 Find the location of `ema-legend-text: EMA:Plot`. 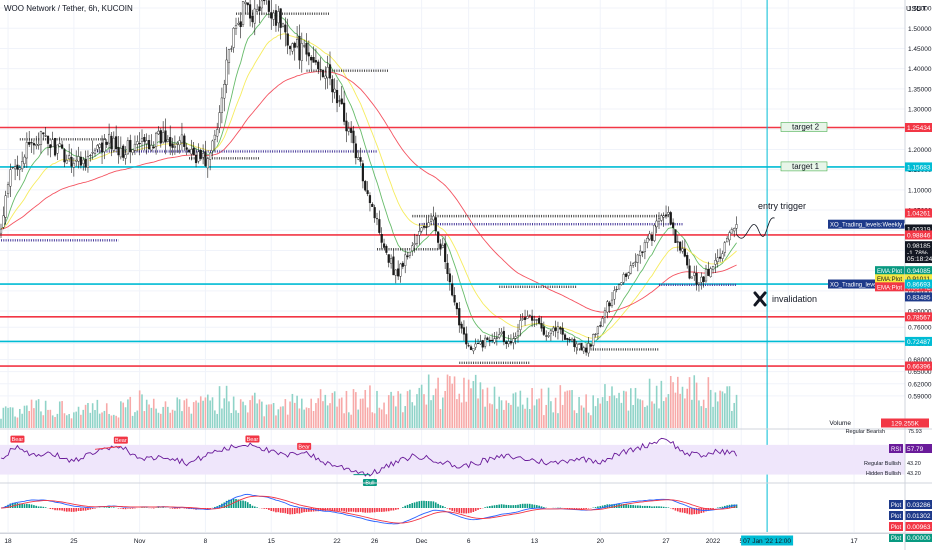

ema-legend-text: EMA:Plot is located at coordinates (889, 288).